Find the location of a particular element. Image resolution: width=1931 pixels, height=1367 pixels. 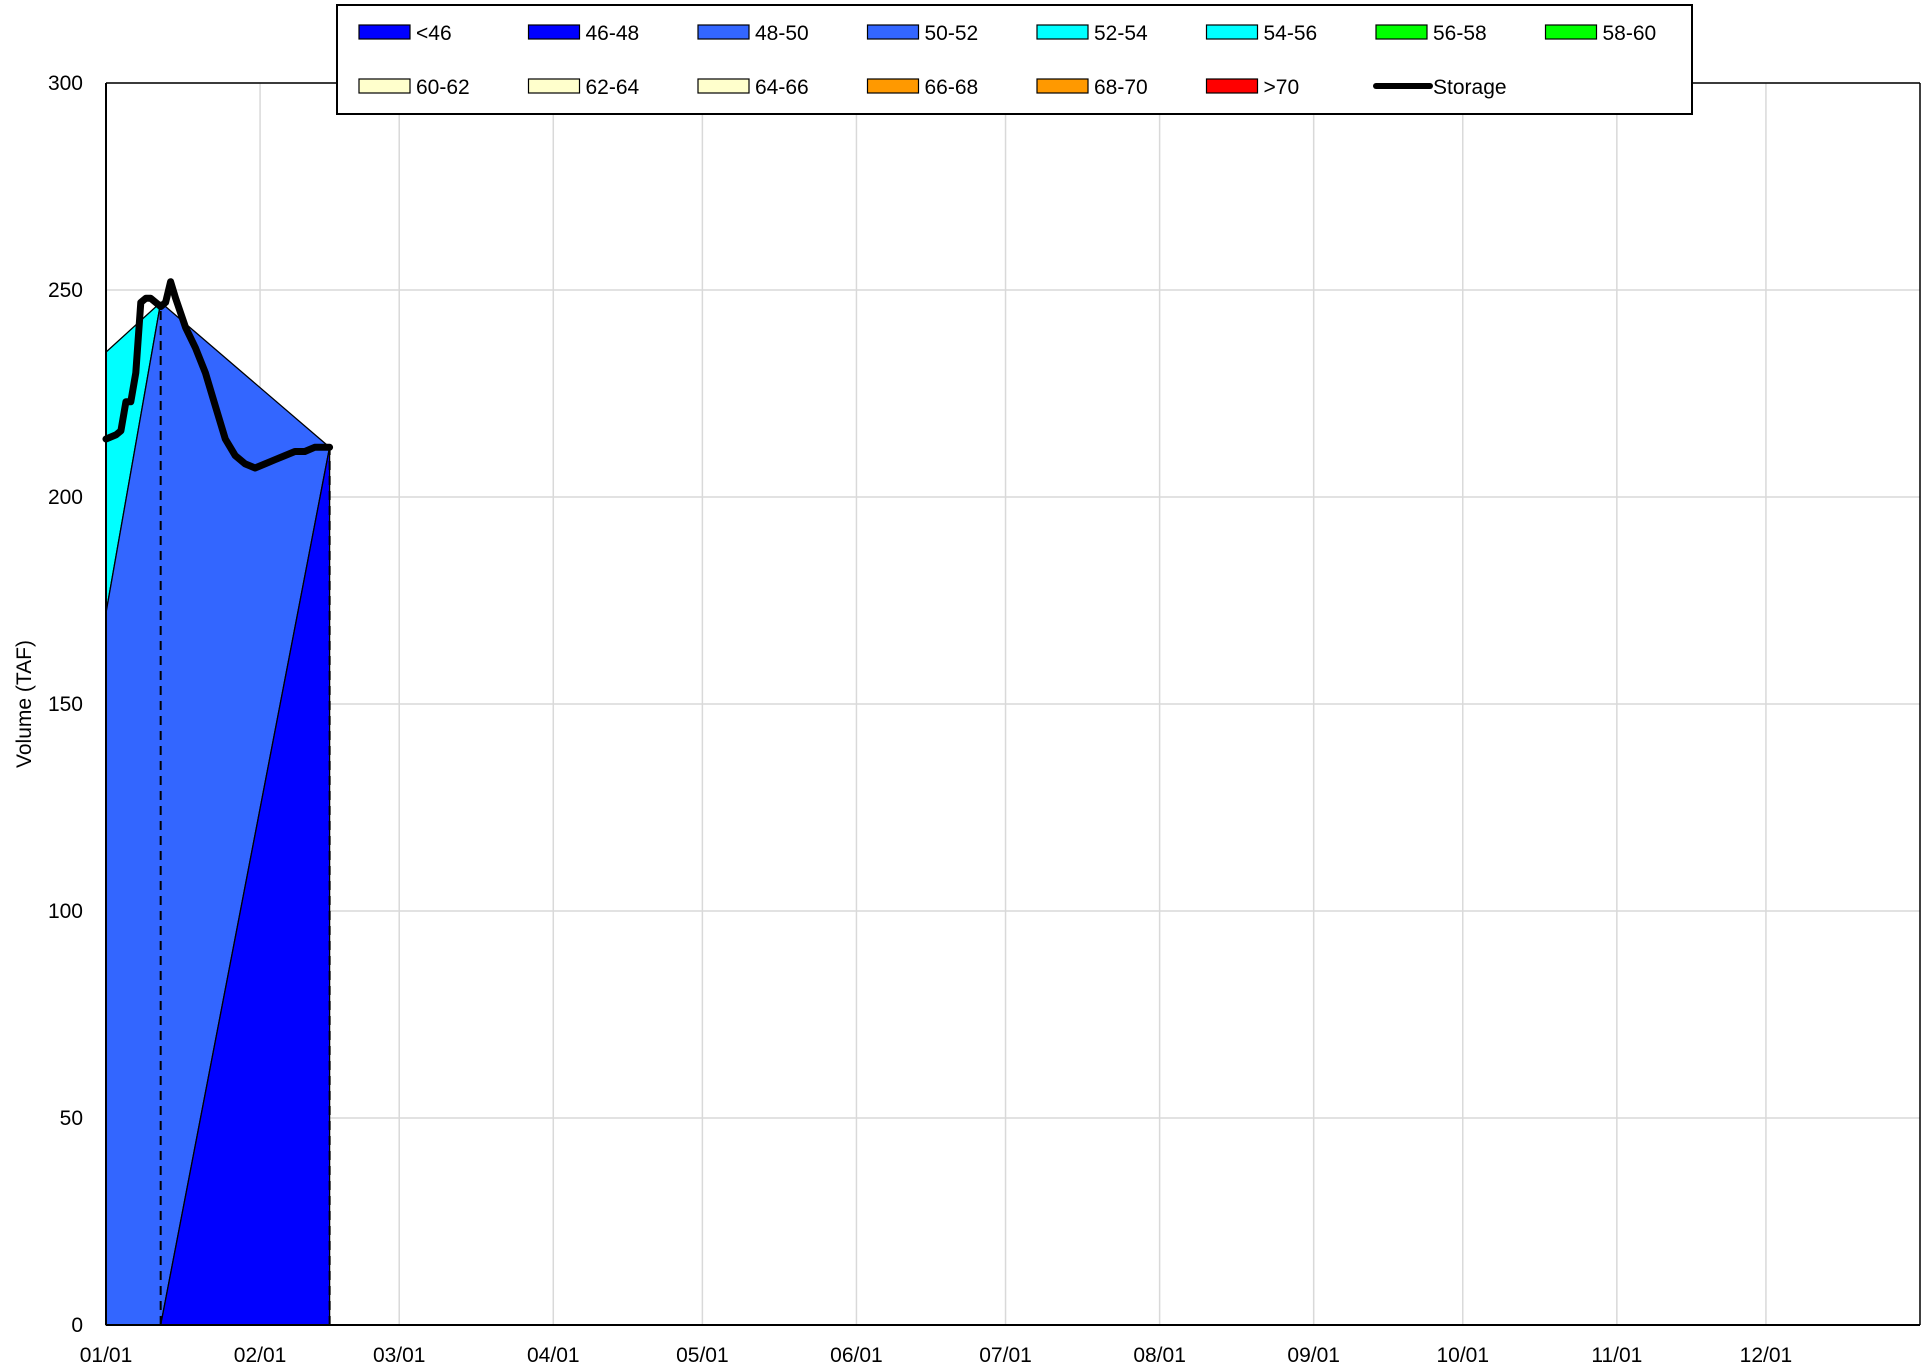

x-tick-label: 12/01 is located at coordinates (1766, 1355).